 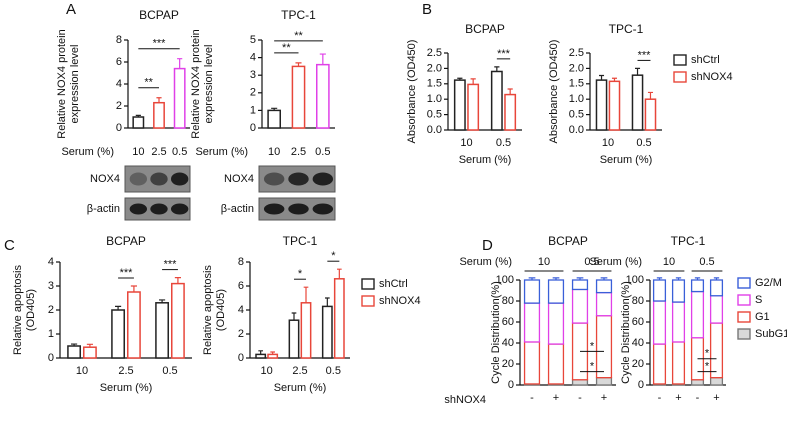 What do you see at coordinates (298, 15) in the screenshot?
I see `chart-title: TPC-1` at bounding box center [298, 15].